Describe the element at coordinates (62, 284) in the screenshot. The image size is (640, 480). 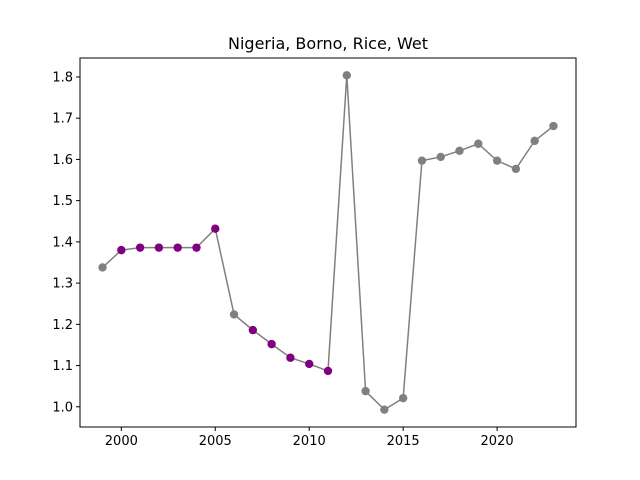
I see `y-tick-label: 1.3` at that location.